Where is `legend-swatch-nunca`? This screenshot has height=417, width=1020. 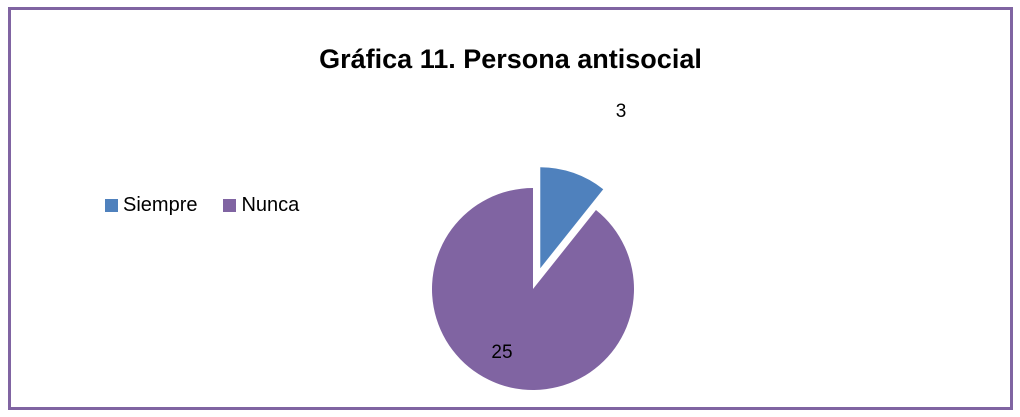 legend-swatch-nunca is located at coordinates (230, 205).